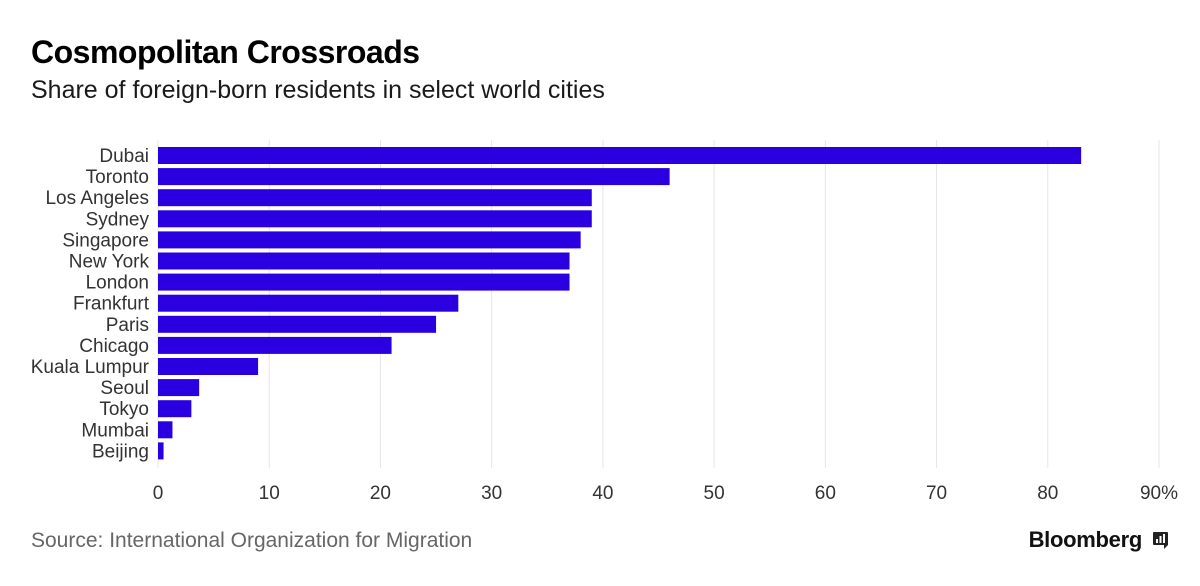 The image size is (1200, 586). I want to click on x-axis-tick-labels: 0 10 20 30 40 50 60 70 80 90%, so click(665, 493).